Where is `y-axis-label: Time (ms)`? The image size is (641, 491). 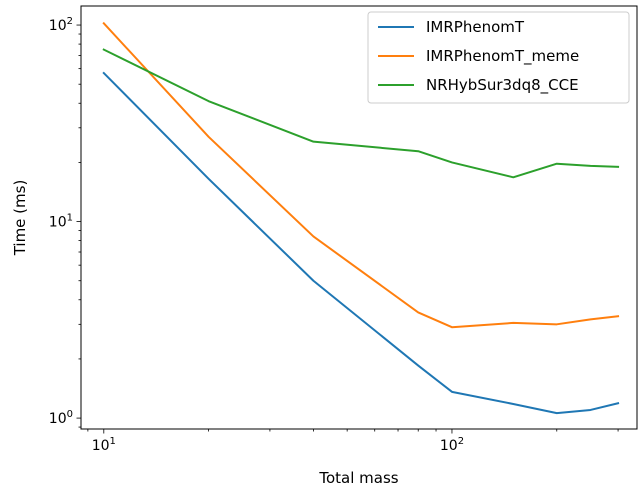 y-axis-label: Time (ms) is located at coordinates (20, 218).